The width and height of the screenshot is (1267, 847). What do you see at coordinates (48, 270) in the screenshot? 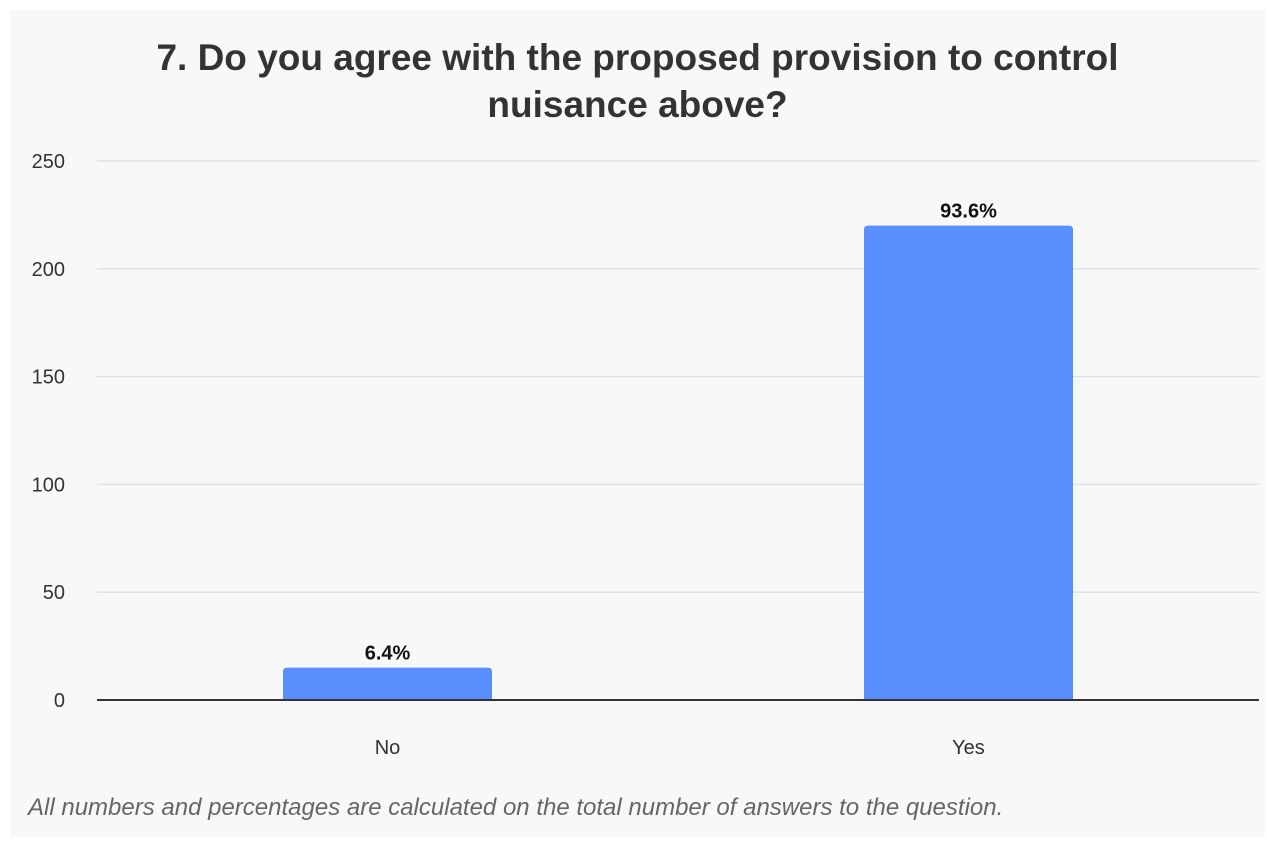
I see `y-tick-label: 200` at bounding box center [48, 270].